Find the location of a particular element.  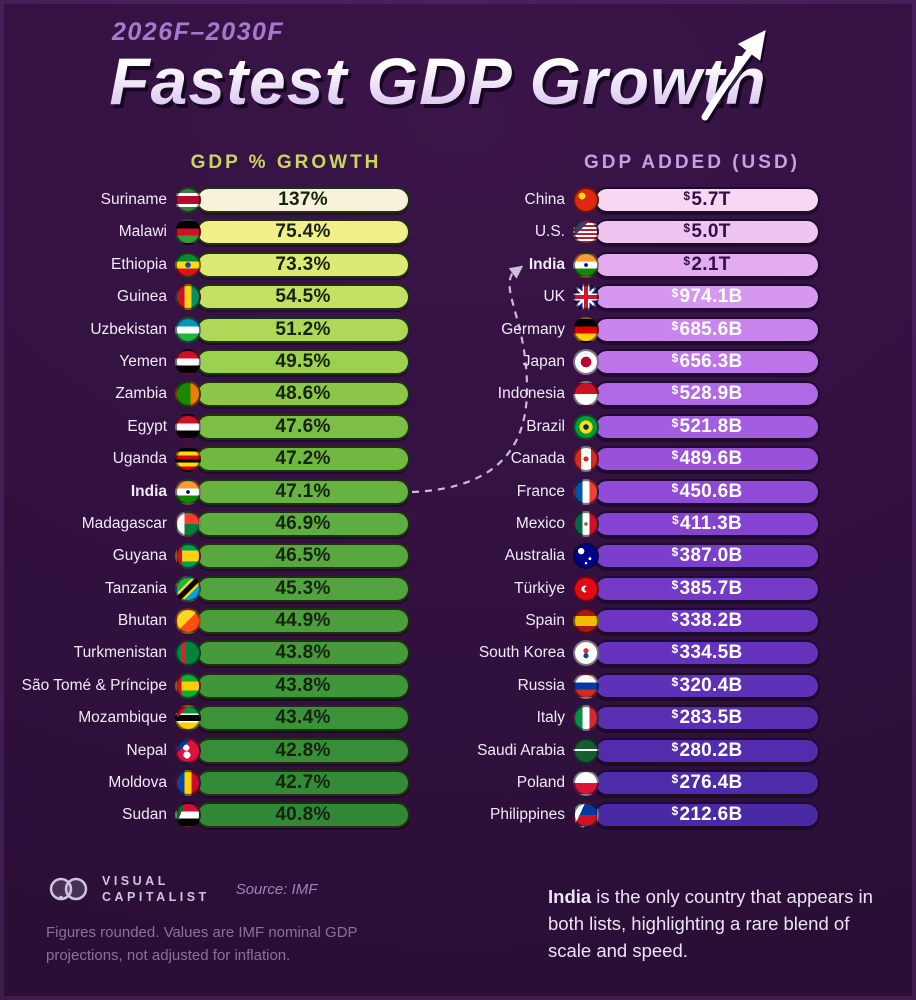

value-label: 48.6% is located at coordinates (303, 394).